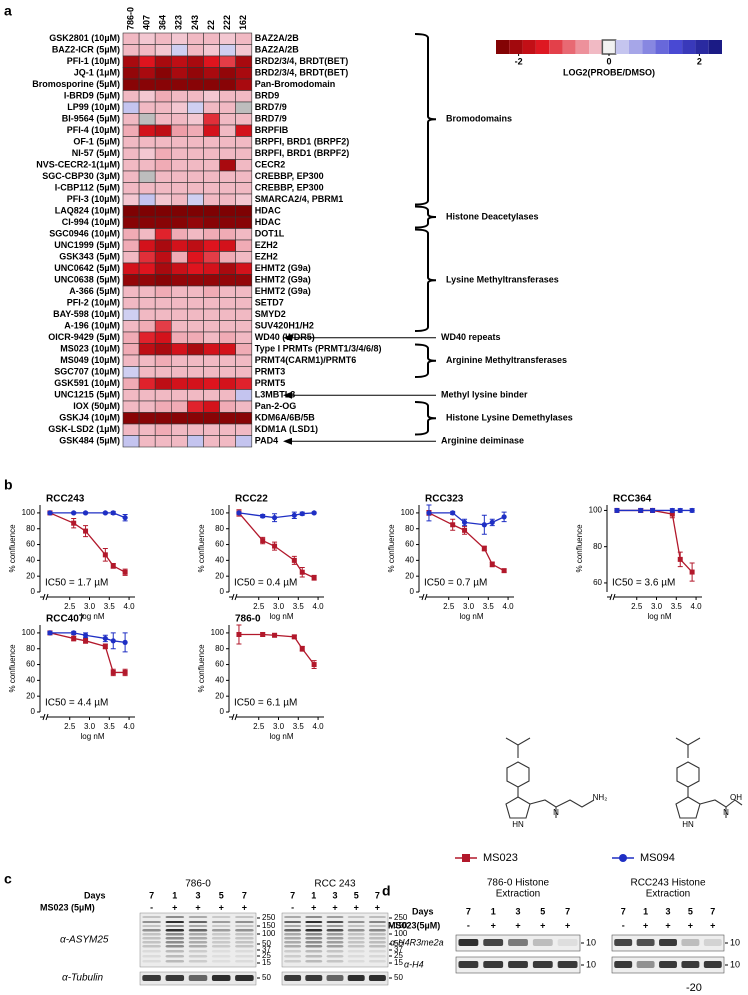 The height and width of the screenshot is (995, 748). Describe the element at coordinates (550, 778) in the screenshot. I see `structure-ms023` at that location.